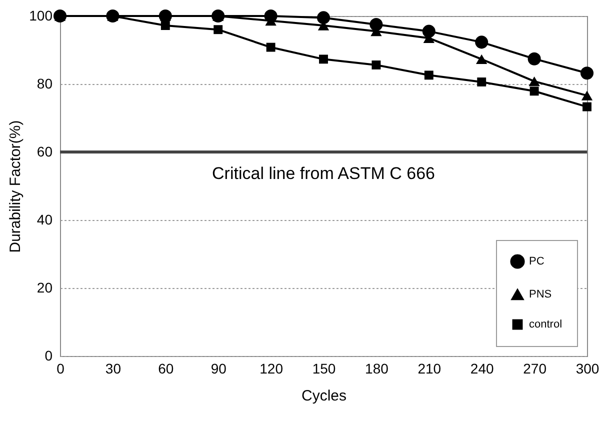 The image size is (605, 437). What do you see at coordinates (44, 84) in the screenshot?
I see `y-tick-label: 80` at bounding box center [44, 84].